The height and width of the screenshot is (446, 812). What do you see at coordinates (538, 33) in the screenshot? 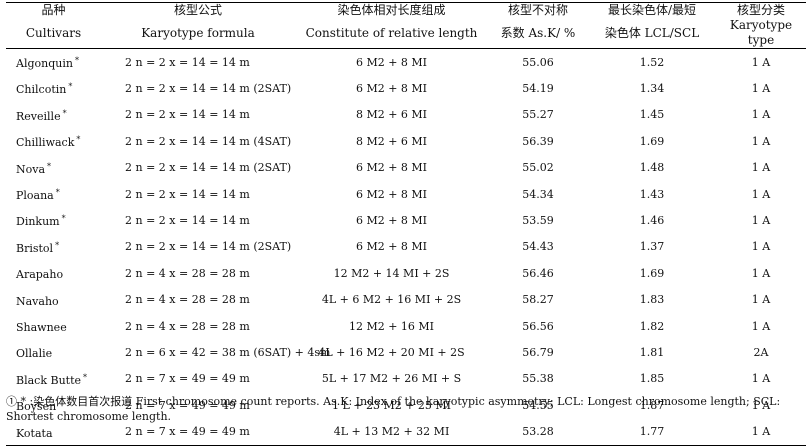
I see `header-asym-en: 系数 As.K/ %` at bounding box center [538, 33].